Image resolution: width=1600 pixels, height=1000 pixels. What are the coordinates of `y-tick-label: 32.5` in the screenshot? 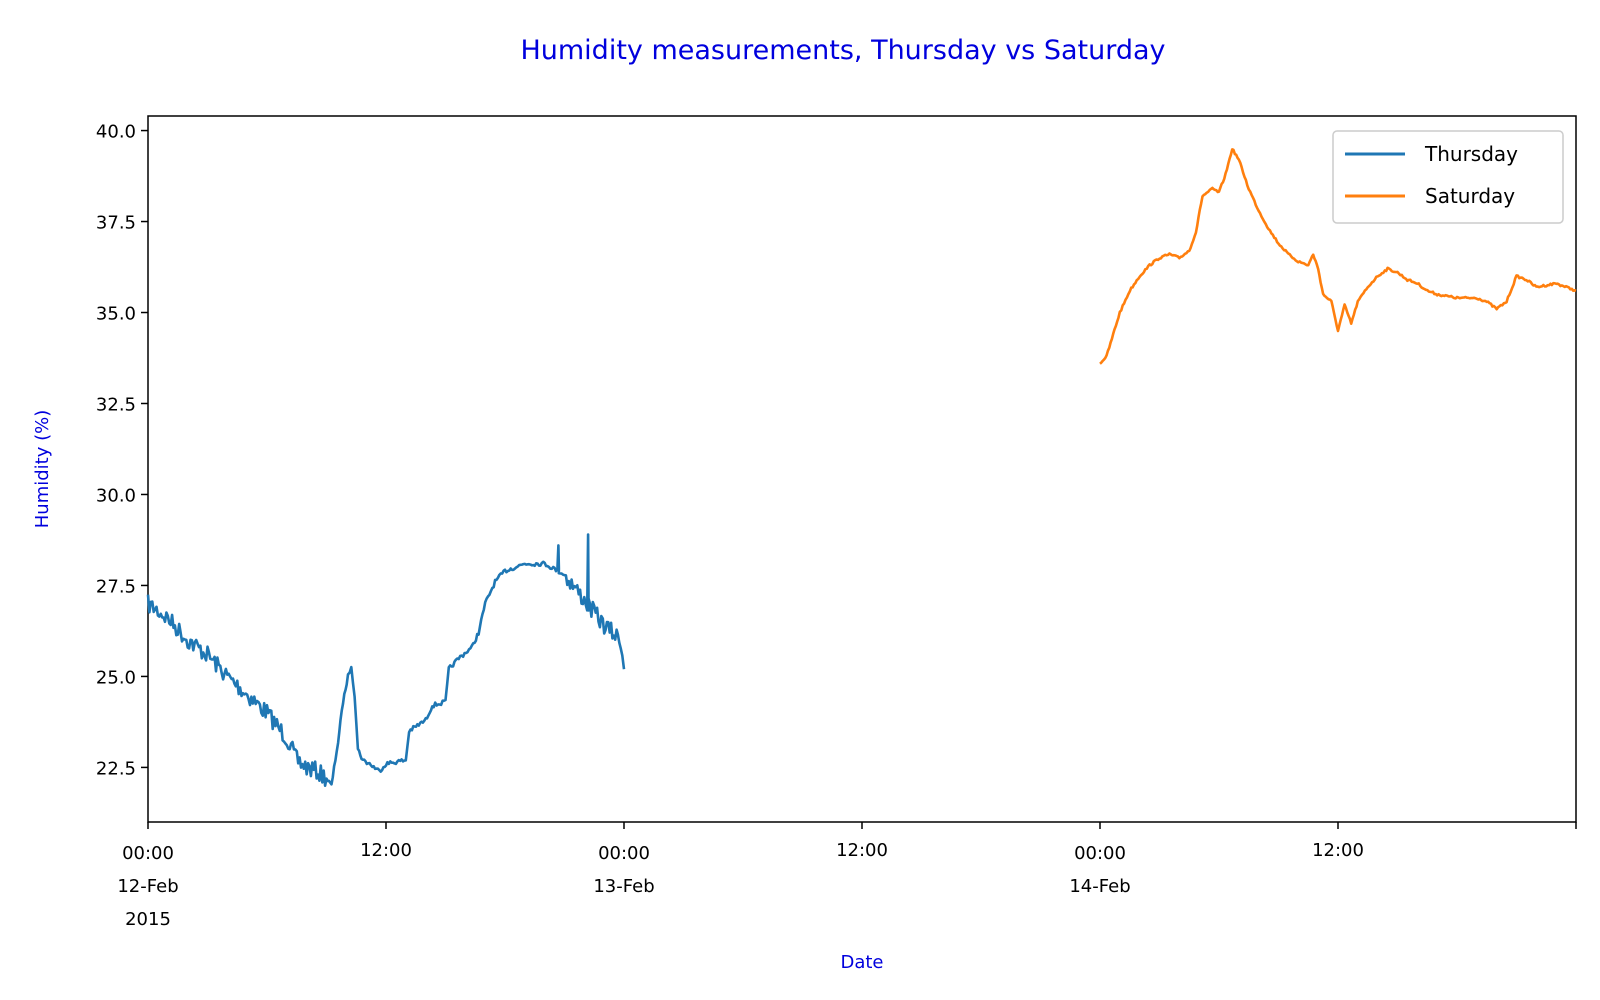 It's located at (116, 404).